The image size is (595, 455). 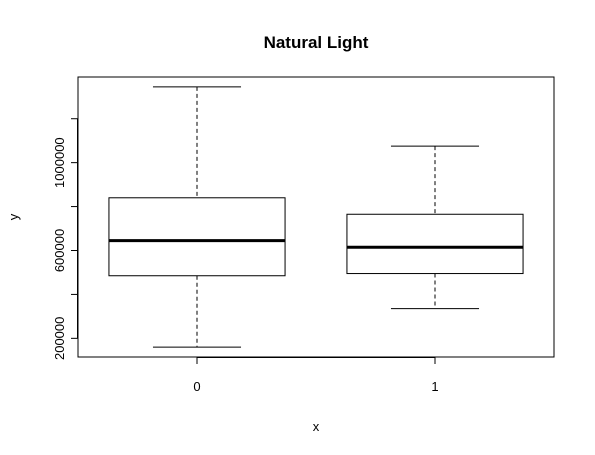 I want to click on y-tick-label: 1000000, so click(x=59, y=162).